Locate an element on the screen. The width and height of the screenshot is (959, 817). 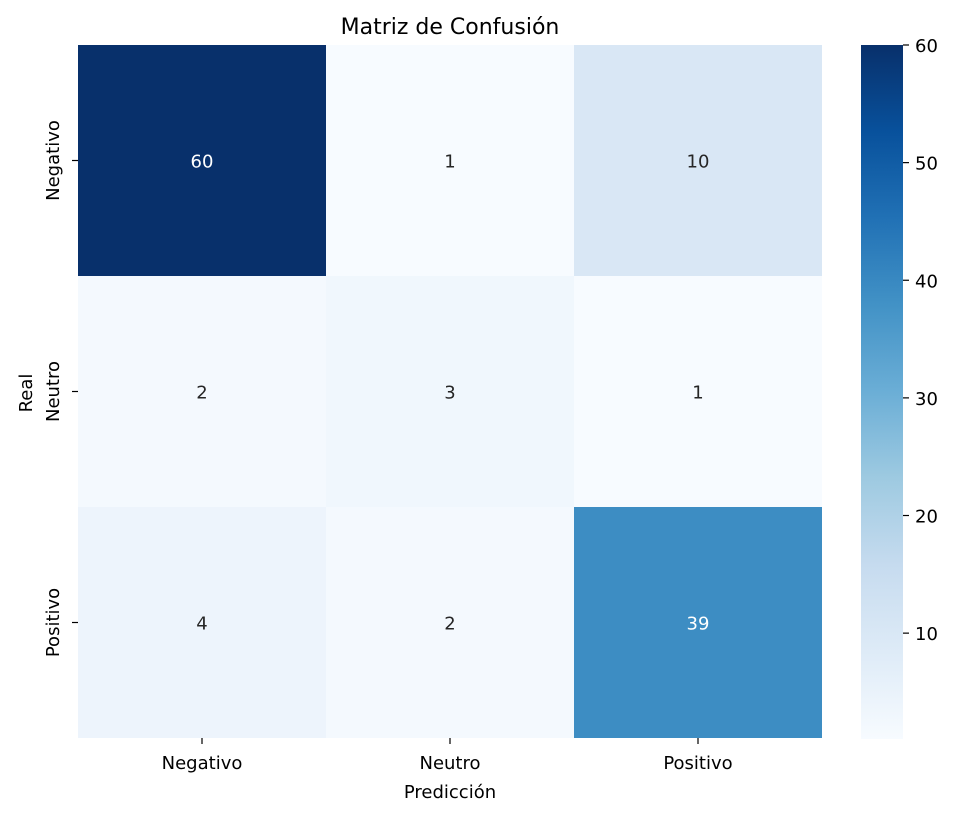
x-tick-label-2: Positivo is located at coordinates (697, 763).